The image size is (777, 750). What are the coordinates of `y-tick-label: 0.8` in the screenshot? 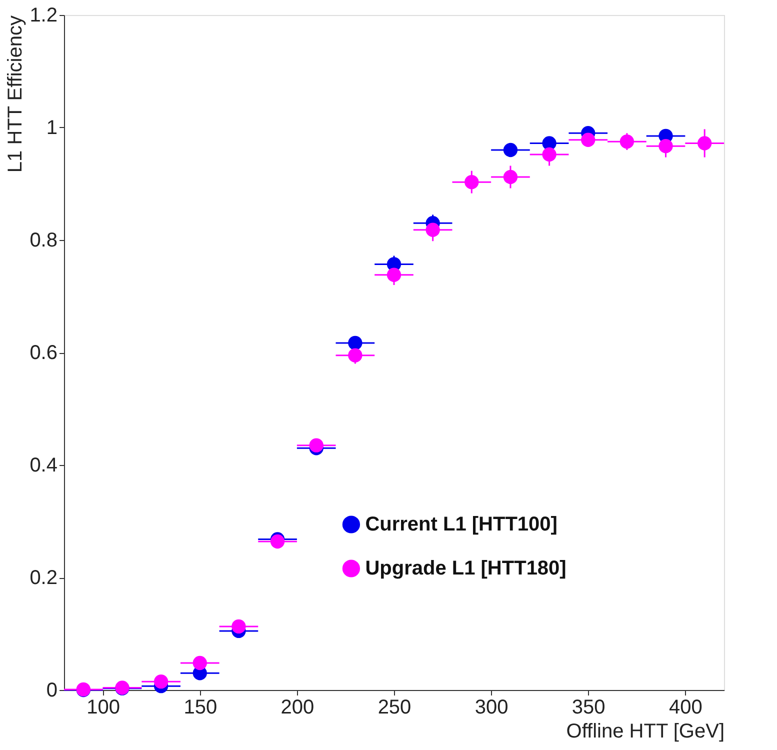 It's located at (44, 241).